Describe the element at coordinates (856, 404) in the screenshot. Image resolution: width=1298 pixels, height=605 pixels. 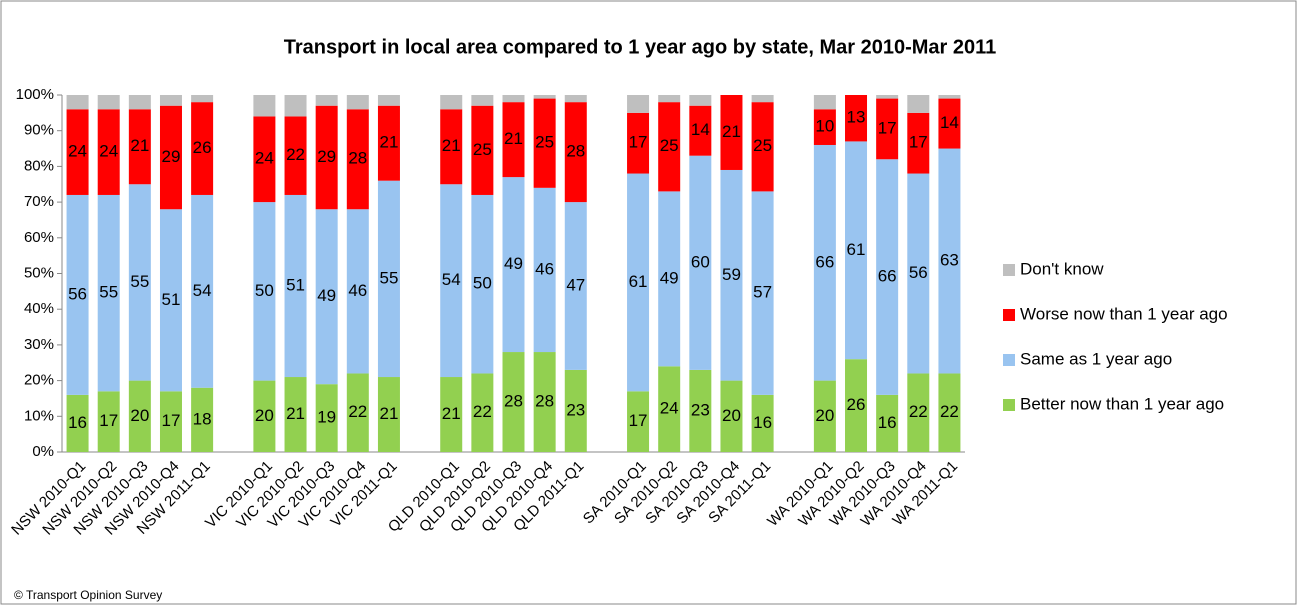
I see `data-label: 26` at that location.